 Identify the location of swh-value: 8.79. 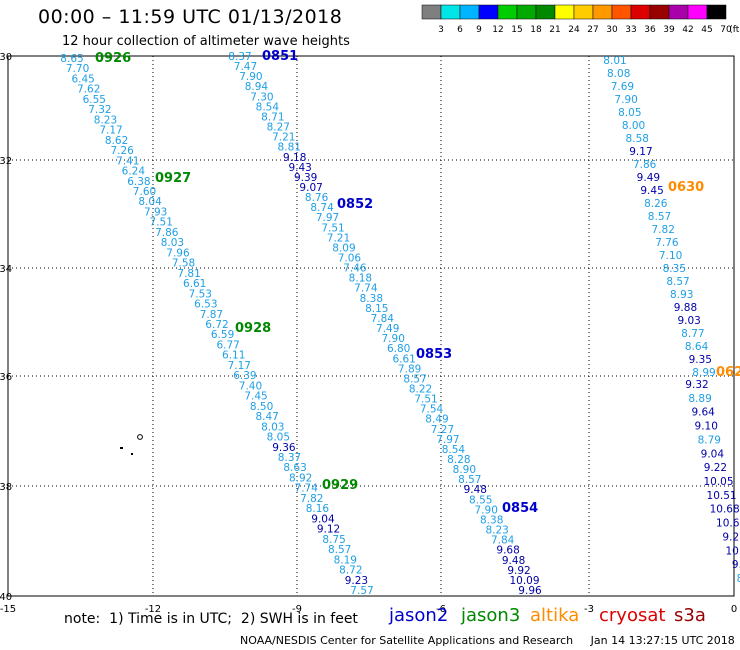
(709, 440).